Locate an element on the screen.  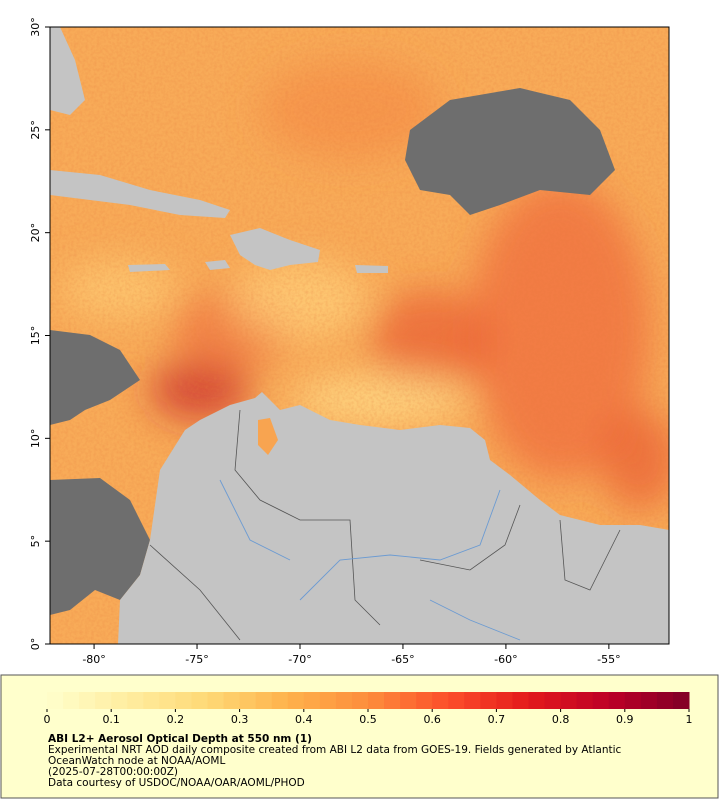
colorbar-tick-label: 0.9 is located at coordinates (625, 719).